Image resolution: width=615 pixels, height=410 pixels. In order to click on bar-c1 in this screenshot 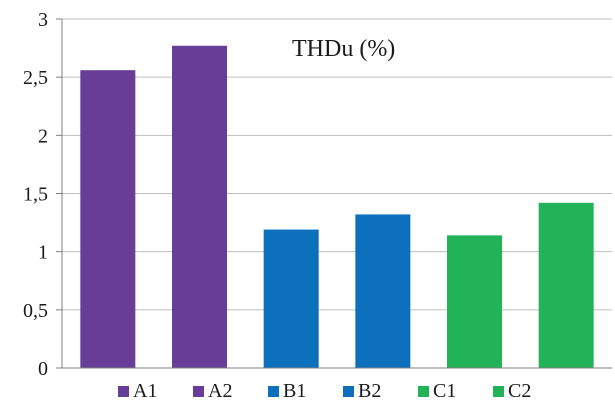, I will do `click(474, 301)`.